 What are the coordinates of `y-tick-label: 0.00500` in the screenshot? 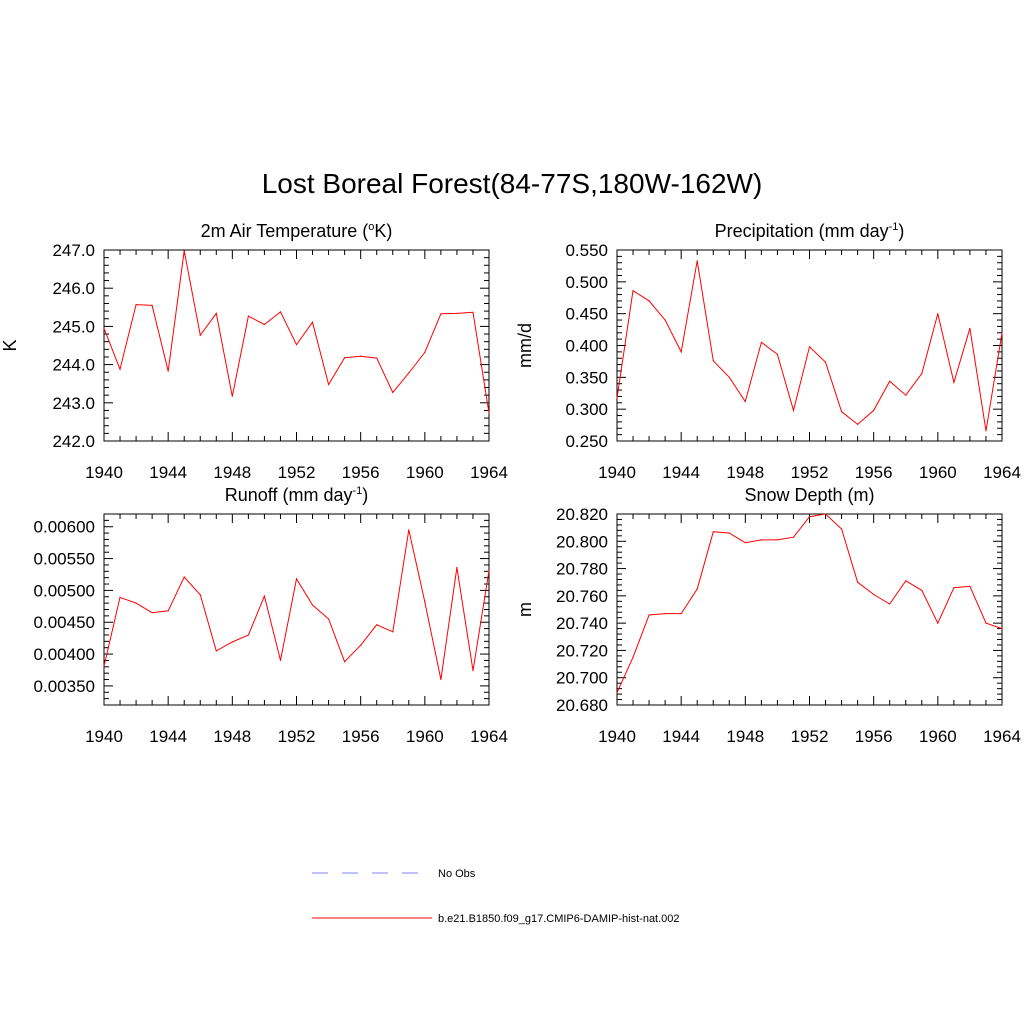 It's located at (64, 590).